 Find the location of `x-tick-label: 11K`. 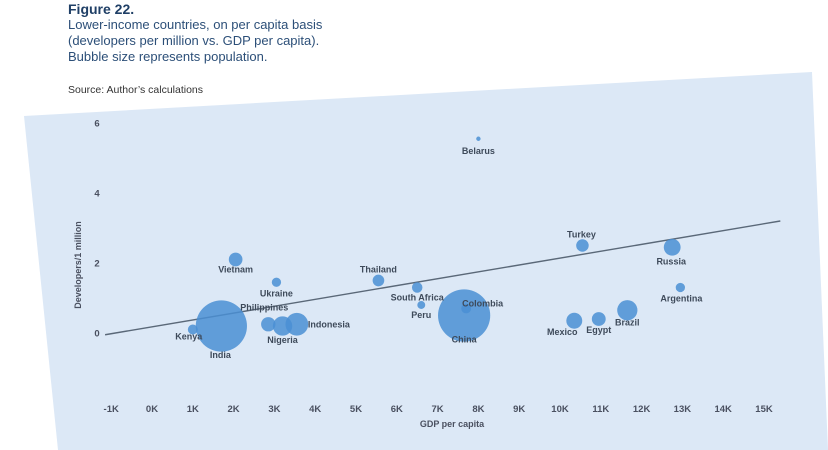

x-tick-label: 11K is located at coordinates (600, 409).